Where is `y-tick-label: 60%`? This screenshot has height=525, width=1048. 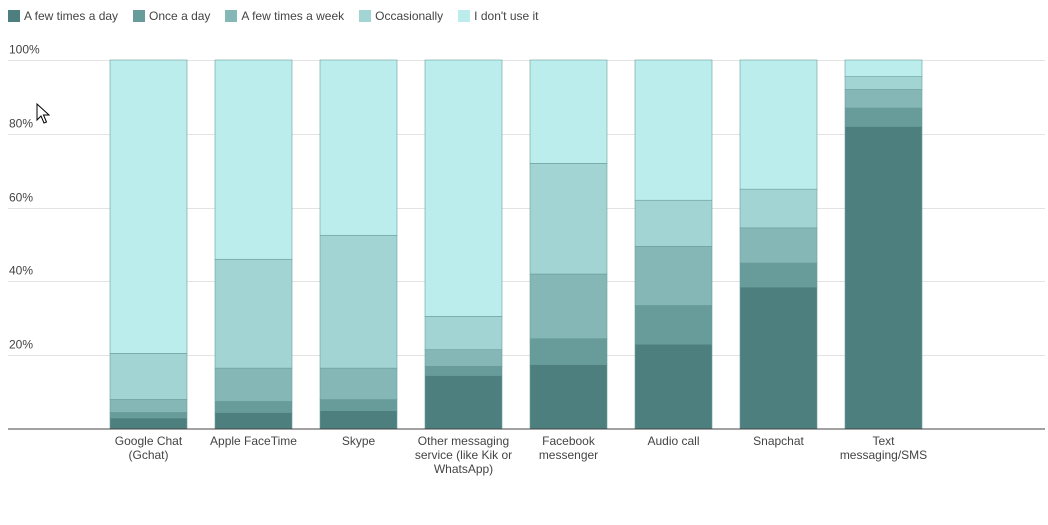 y-tick-label: 60% is located at coordinates (21, 198).